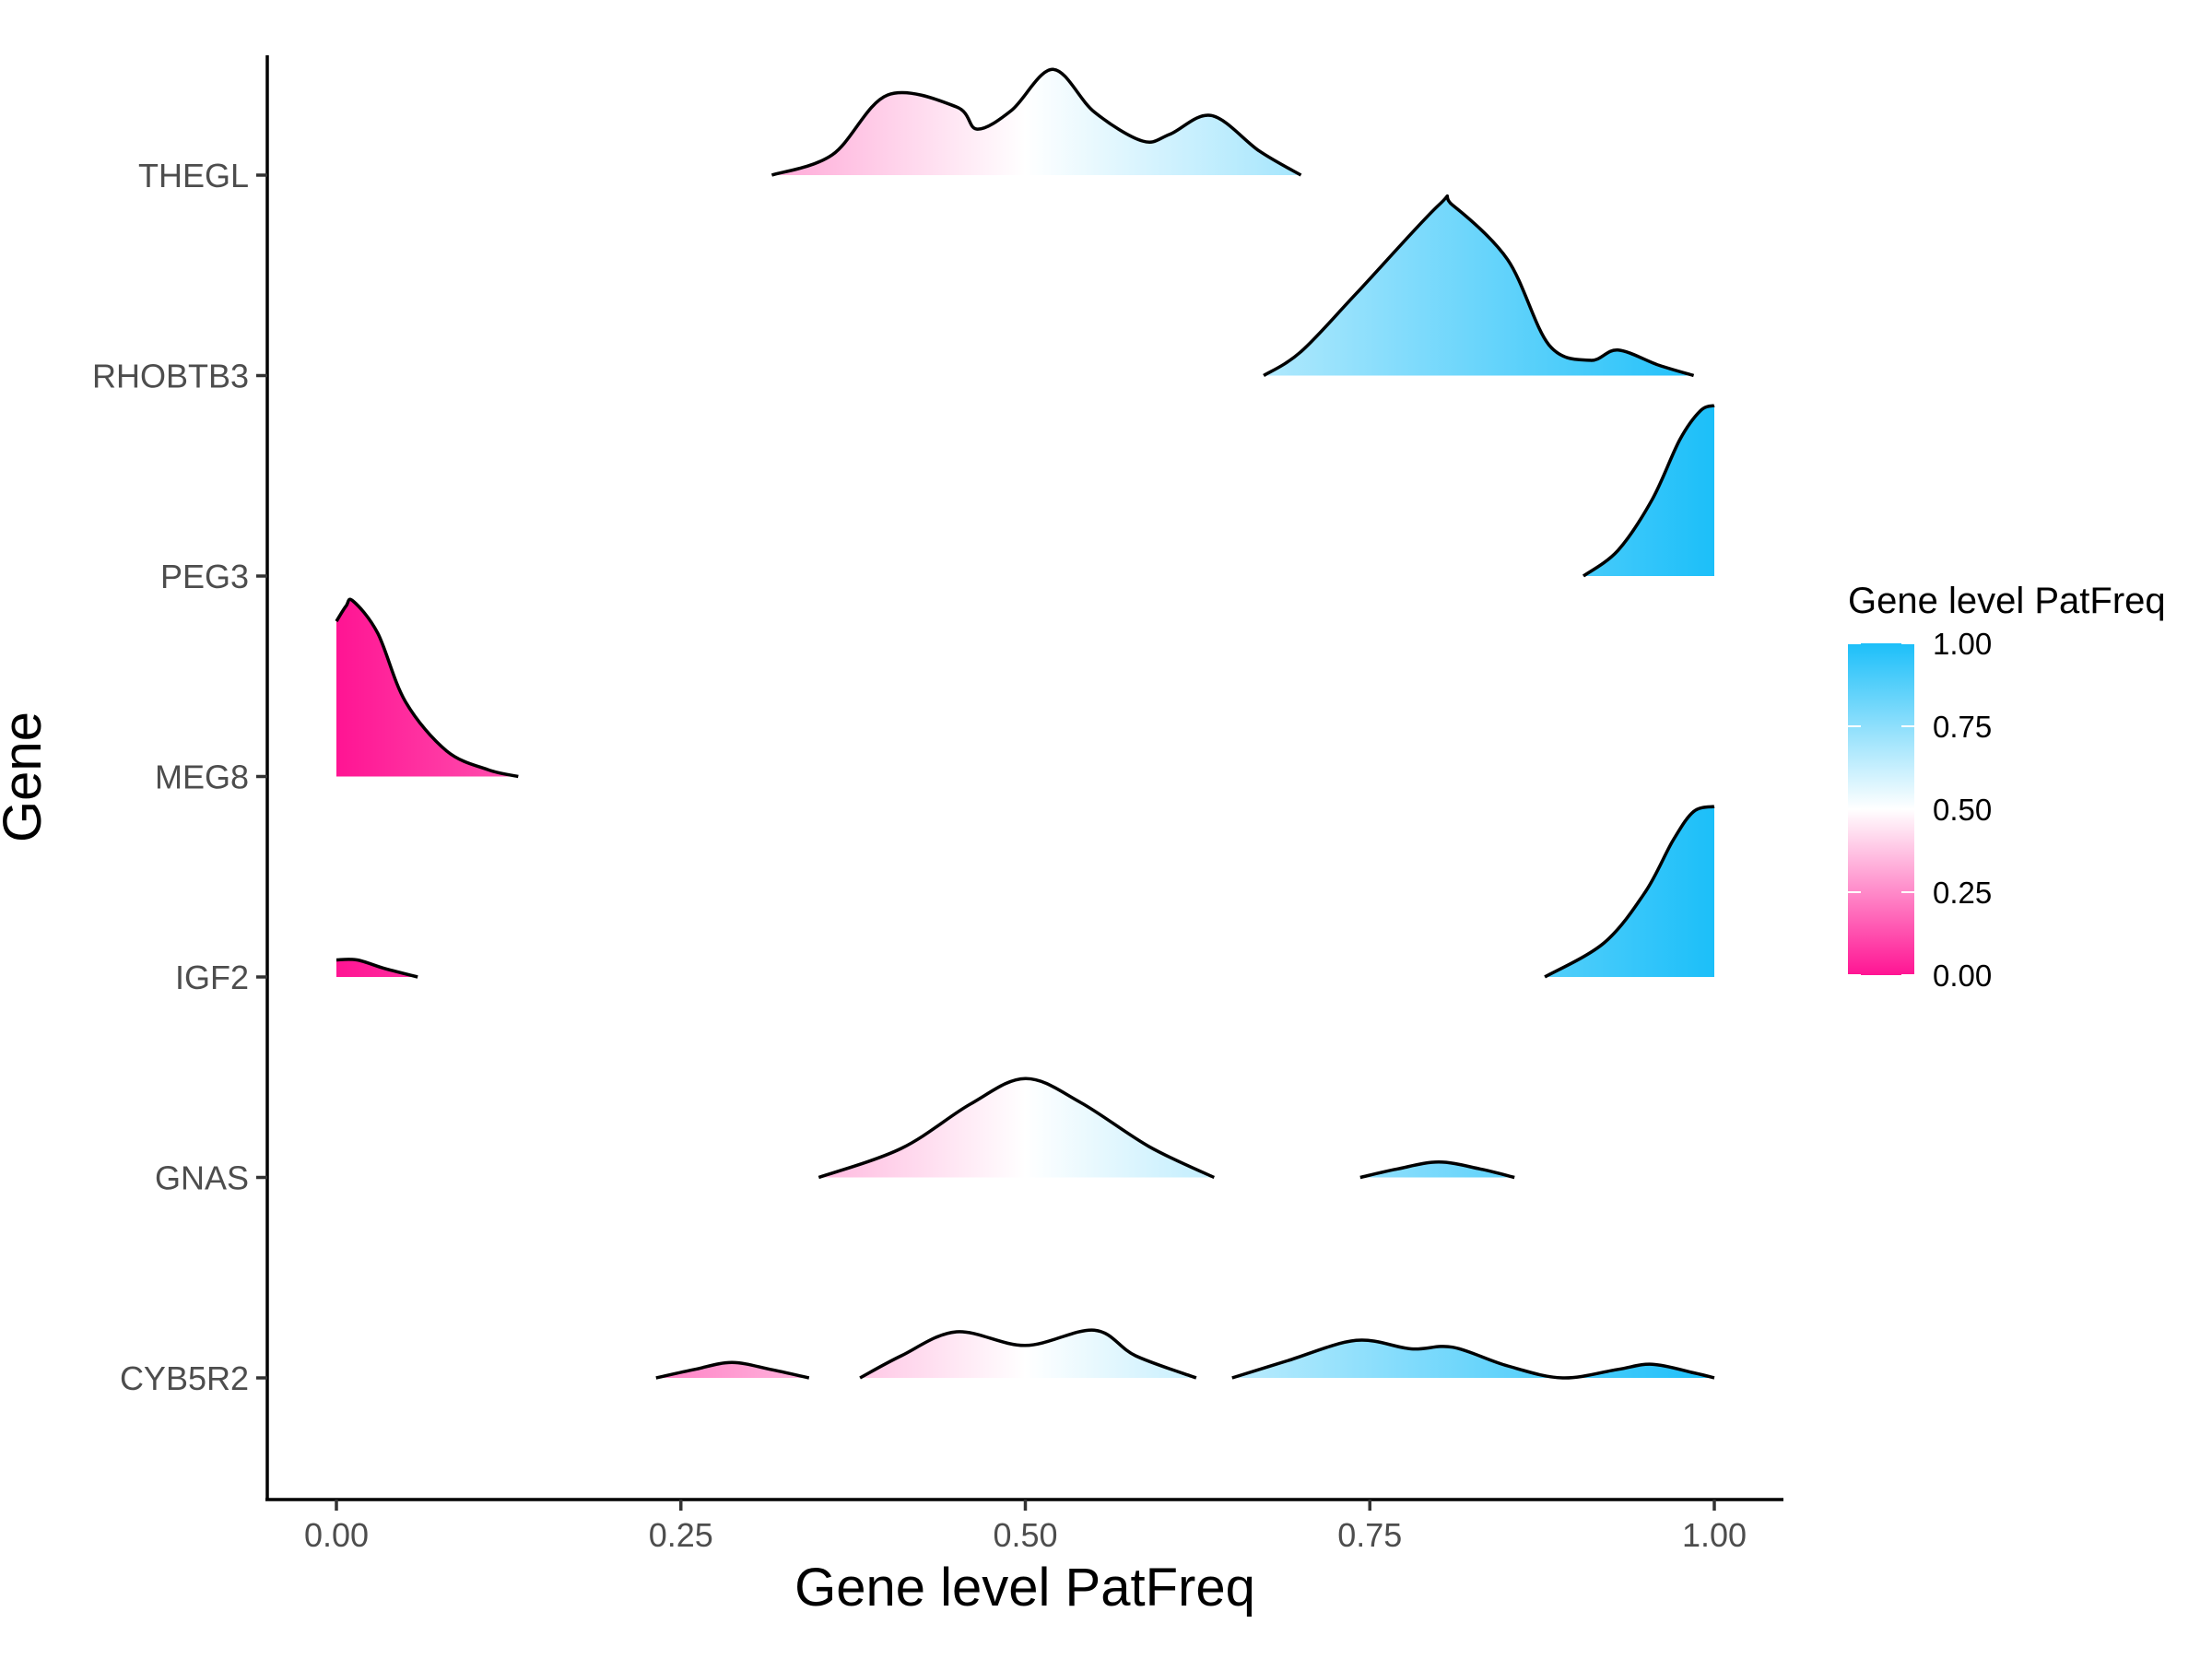 This screenshot has width=2212, height=1659. What do you see at coordinates (170, 376) in the screenshot?
I see `y-tick-label-rhobtb3: RHOBTB3` at bounding box center [170, 376].